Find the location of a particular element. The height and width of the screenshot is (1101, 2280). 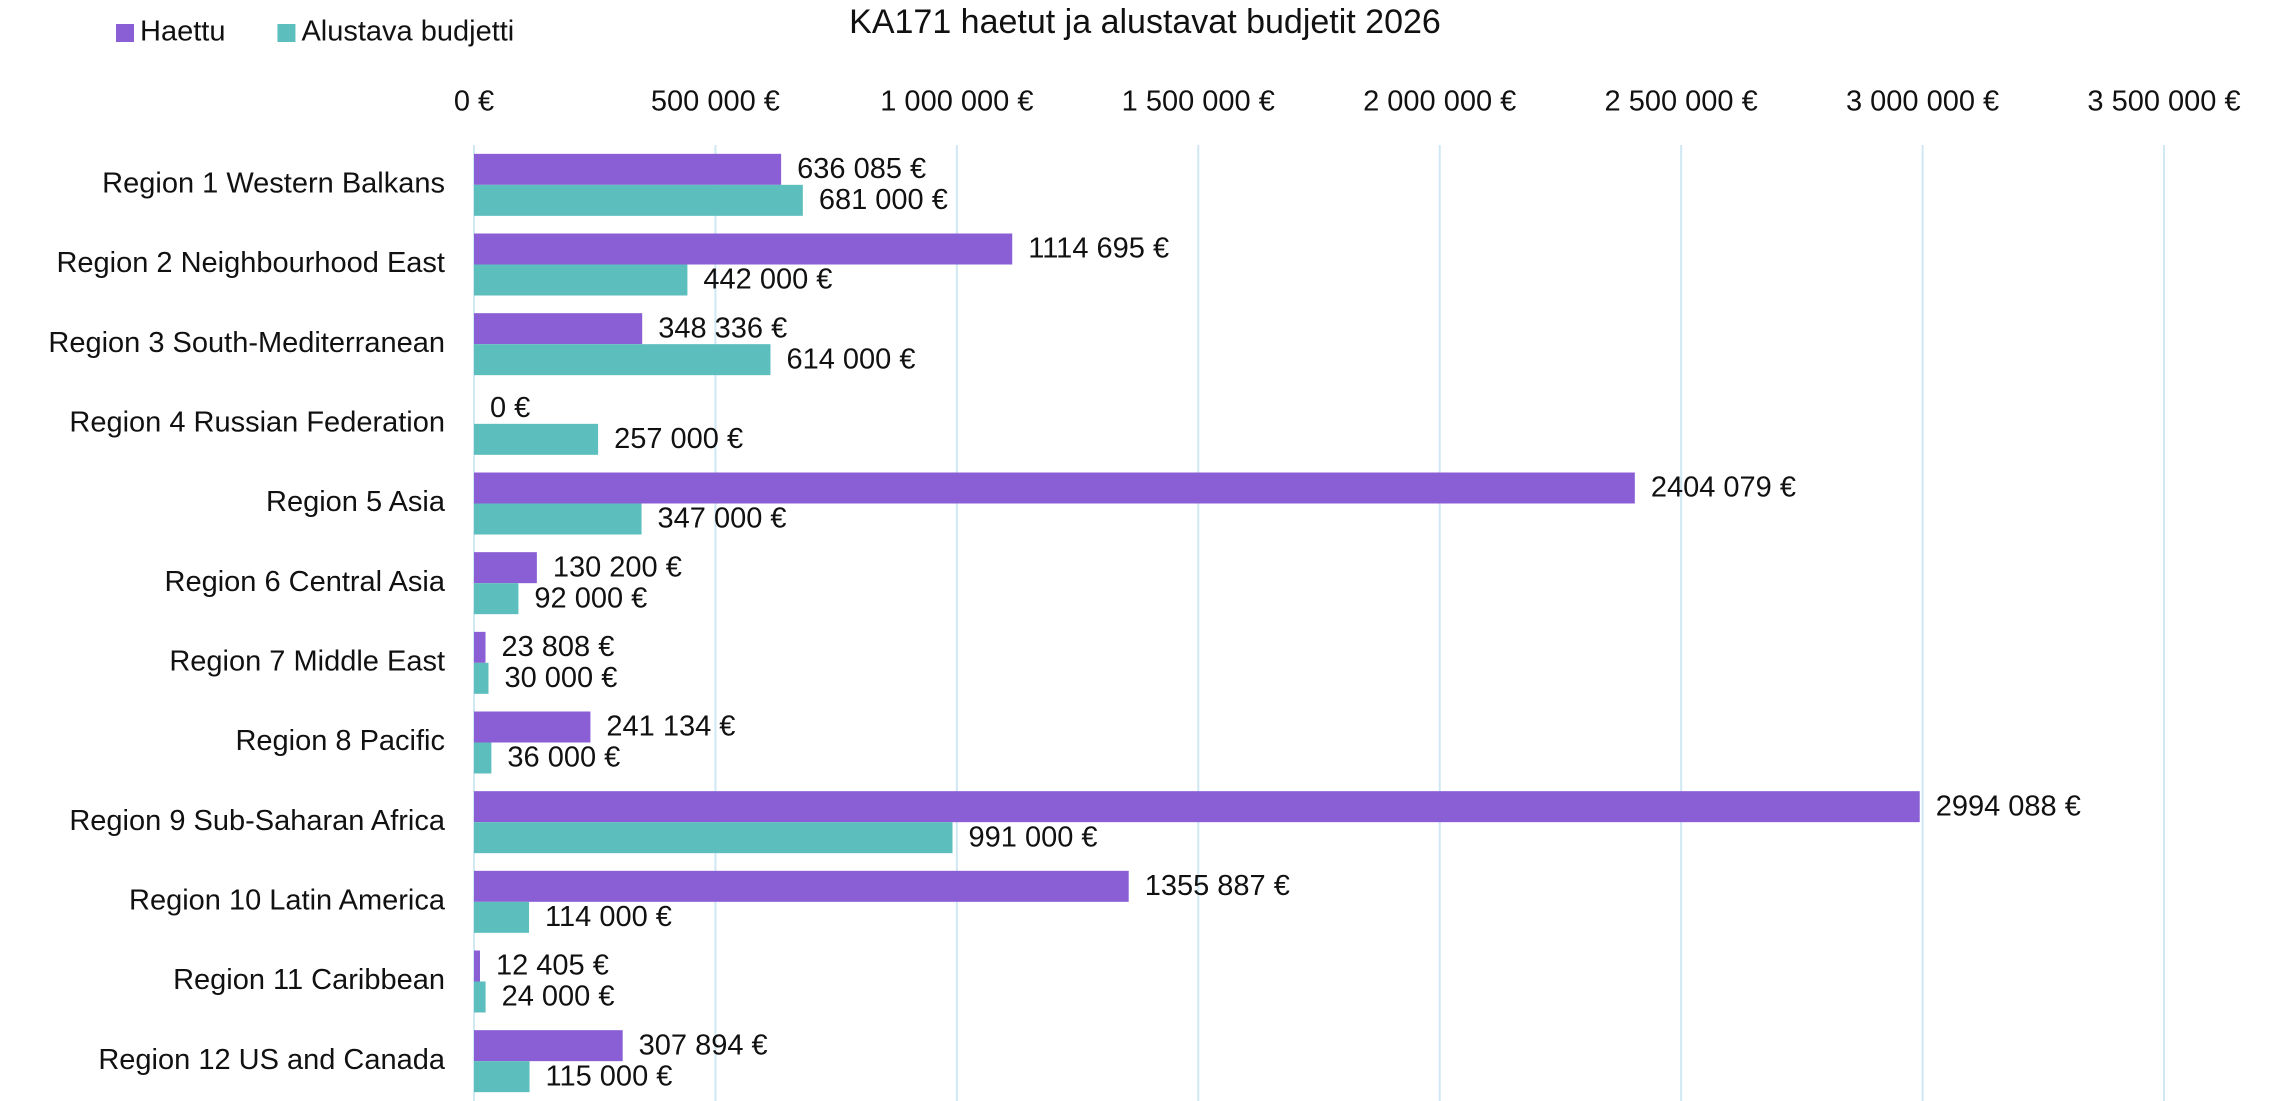

value-label: 30 000 € is located at coordinates (560, 678).